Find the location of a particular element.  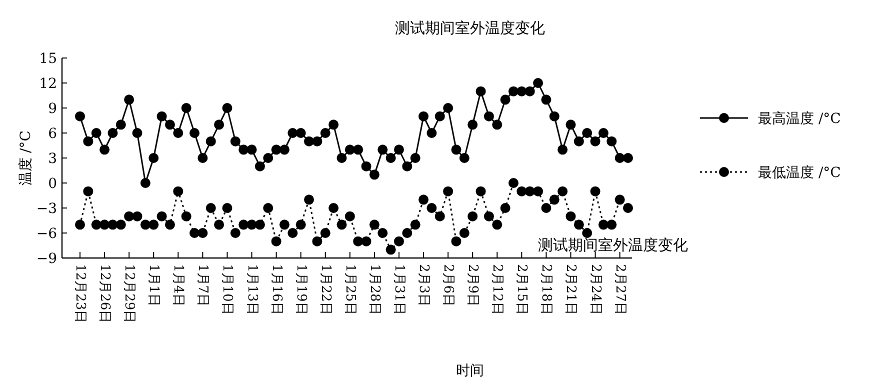

x-tick-label: 12月29日 is located at coordinates (129, 294).